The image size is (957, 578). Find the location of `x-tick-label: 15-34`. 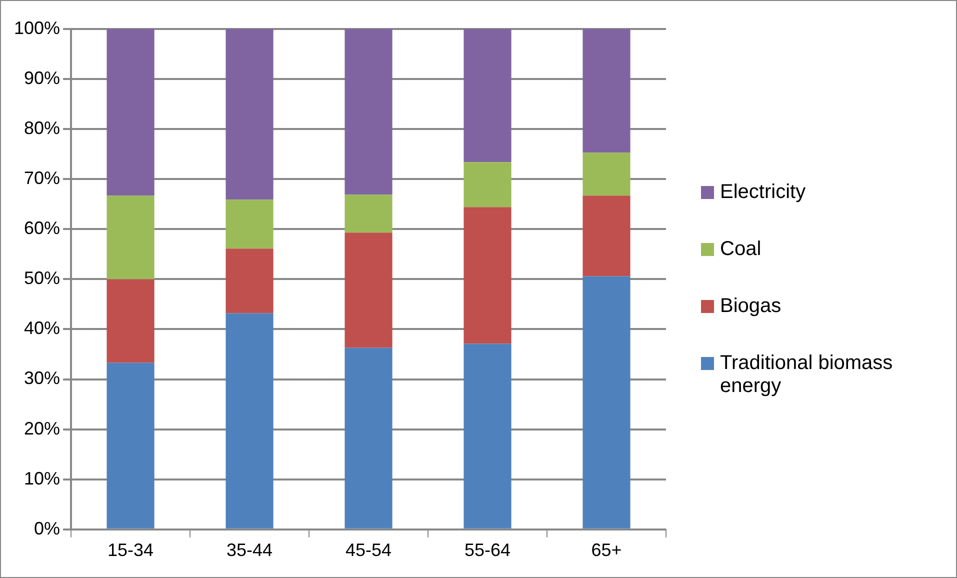

x-tick-label: 15-34 is located at coordinates (131, 550).